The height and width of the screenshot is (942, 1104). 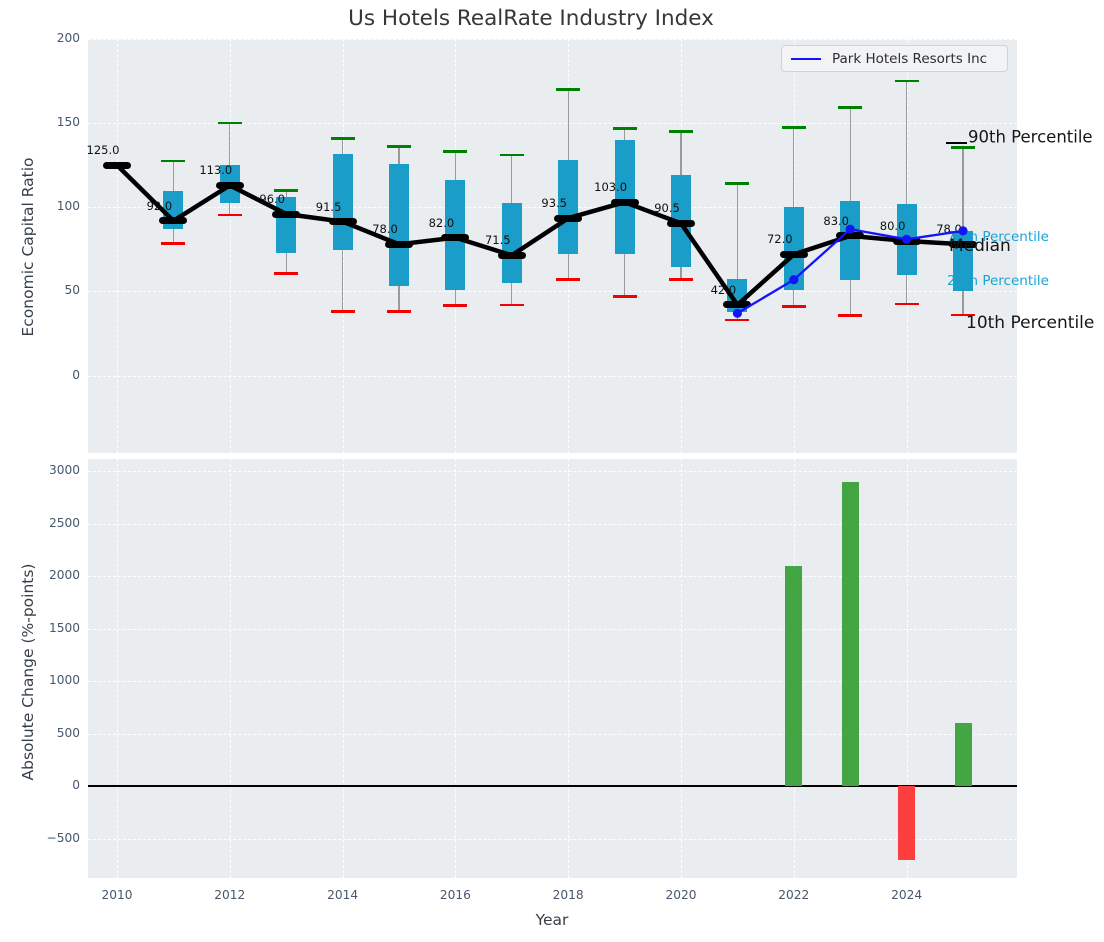 What do you see at coordinates (907, 193) in the screenshot?
I see `whisker-line` at bounding box center [907, 193].